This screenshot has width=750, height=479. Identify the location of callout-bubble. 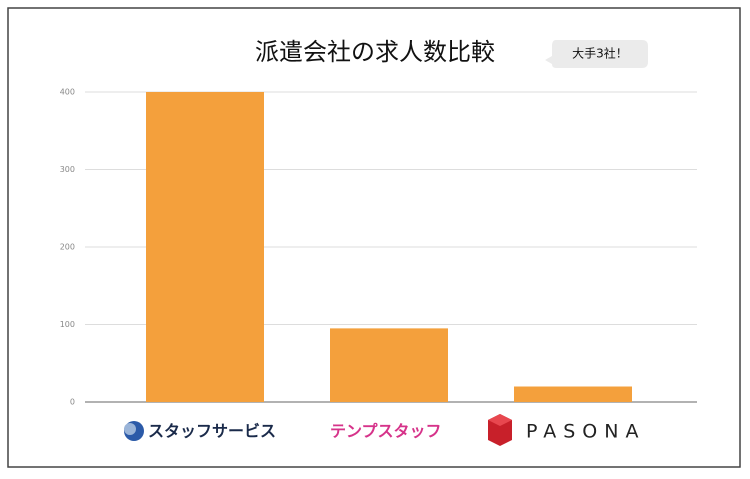
(596, 54).